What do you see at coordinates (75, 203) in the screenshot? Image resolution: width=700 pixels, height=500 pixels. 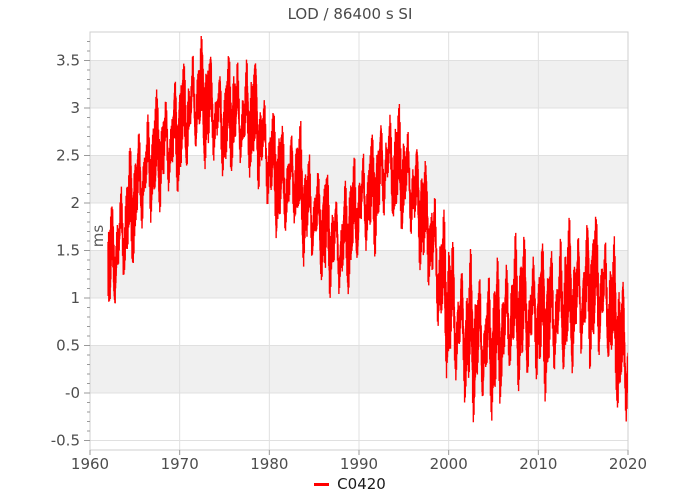 I see `y-tick-label: 2` at bounding box center [75, 203].